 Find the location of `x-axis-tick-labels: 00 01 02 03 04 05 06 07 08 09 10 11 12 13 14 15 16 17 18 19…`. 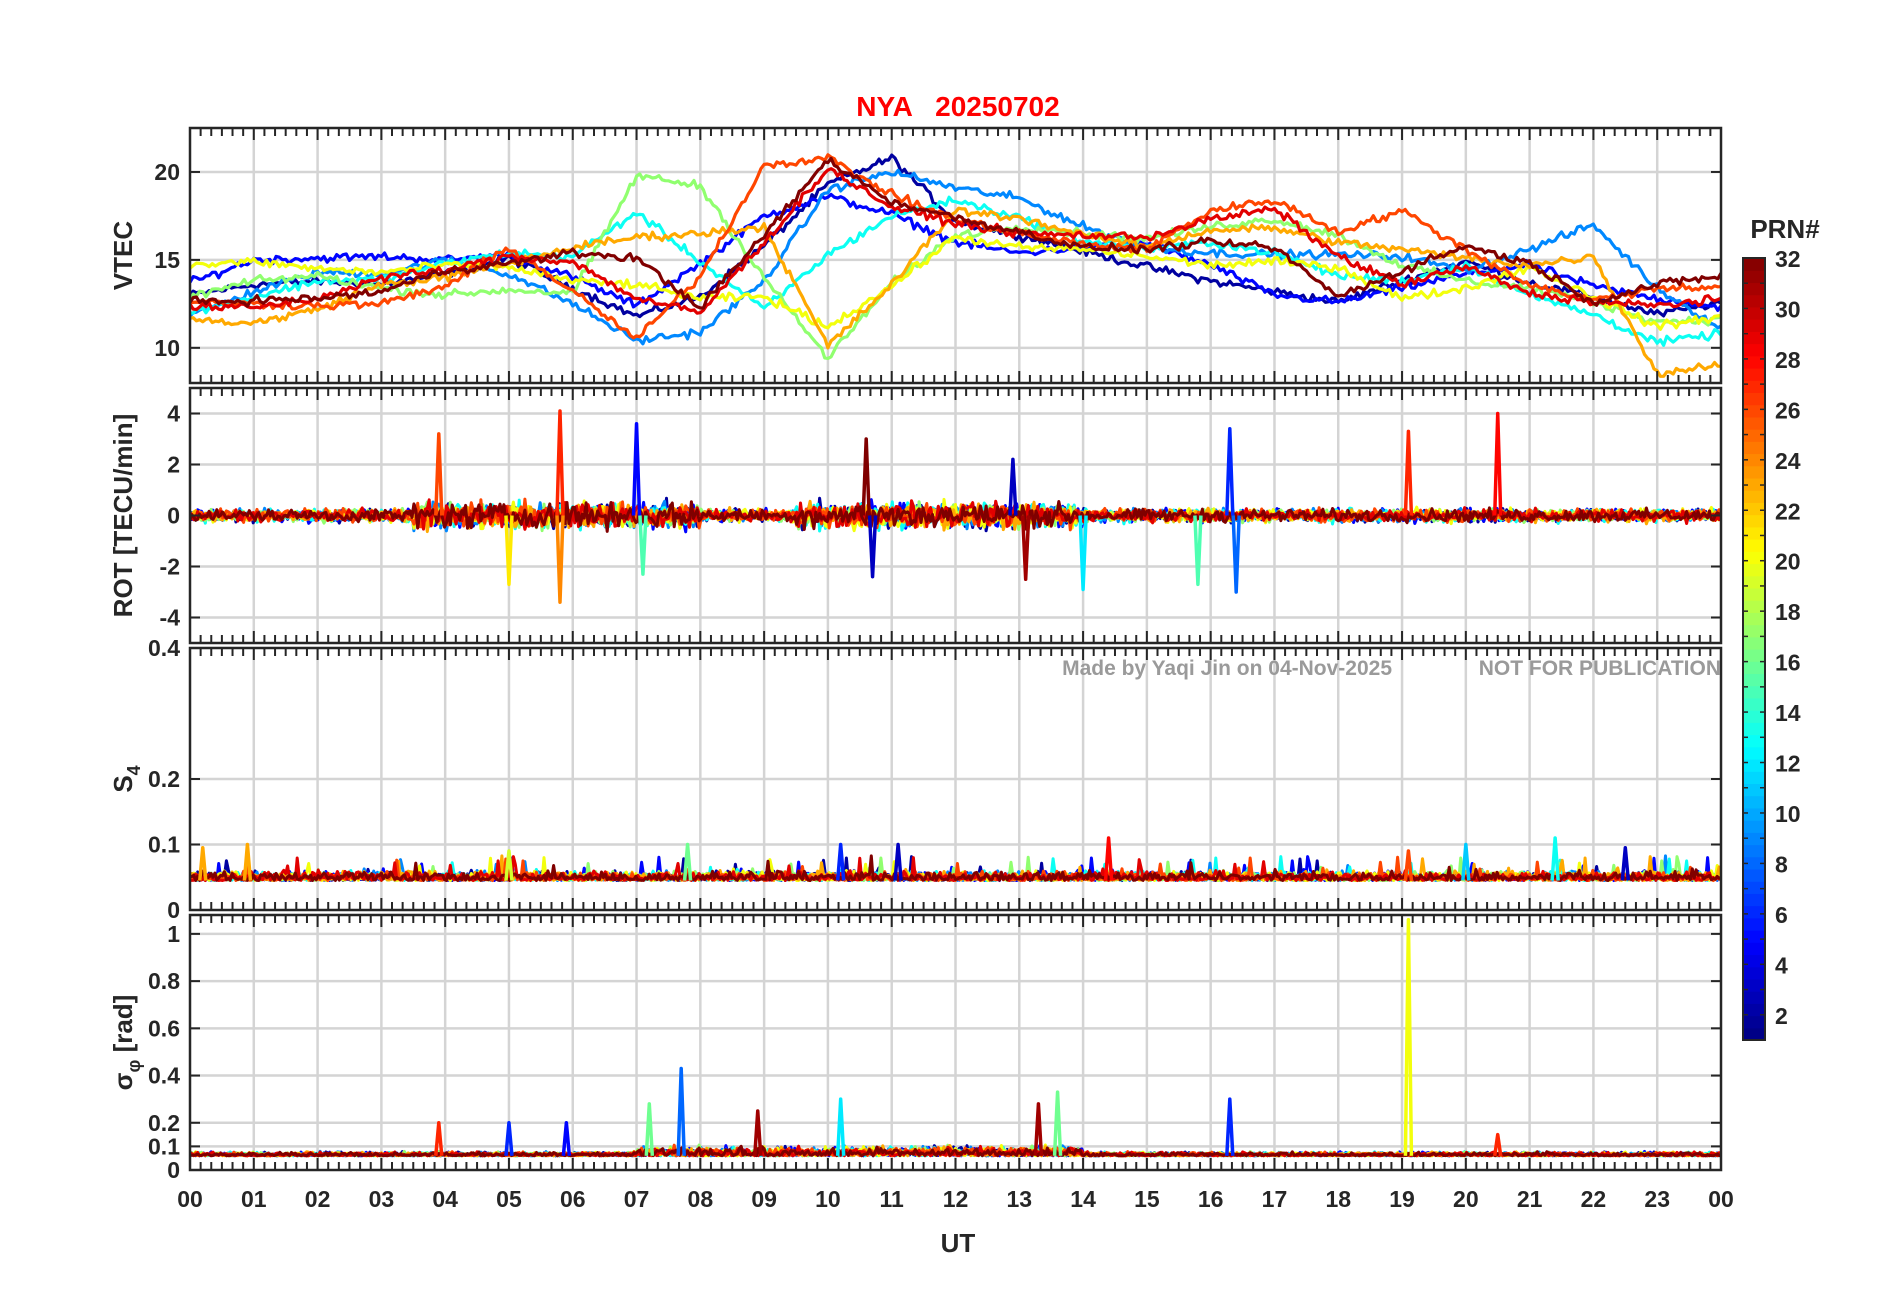

x-axis-tick-labels: 00 01 02 03 04 05 06 07 08 09 10 11 12 13 14 15 16 17 18 19… is located at coordinates (955, 1199).